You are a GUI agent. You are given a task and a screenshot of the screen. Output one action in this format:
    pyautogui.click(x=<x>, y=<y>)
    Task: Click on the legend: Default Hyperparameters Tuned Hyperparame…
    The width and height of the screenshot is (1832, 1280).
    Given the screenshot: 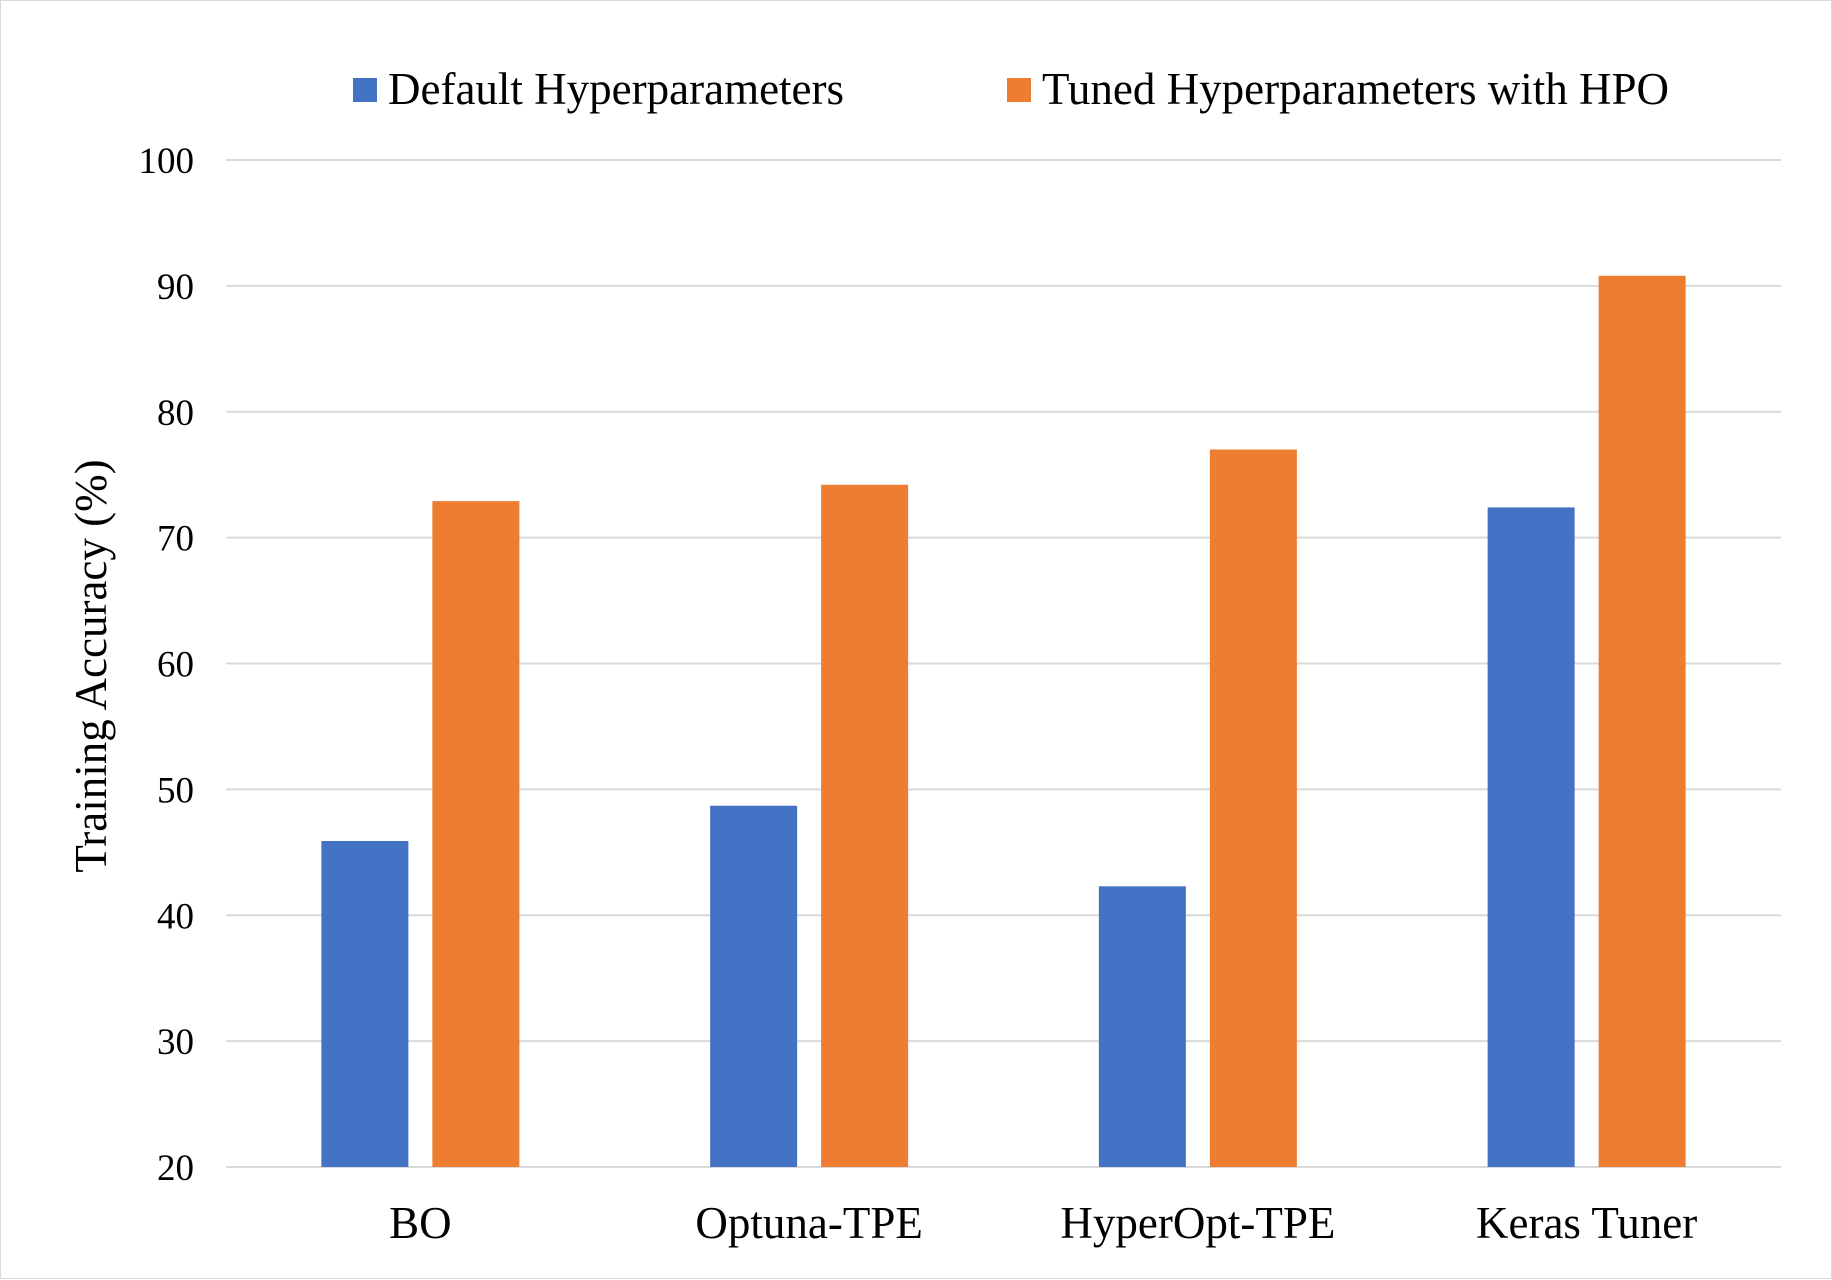 What is the action you would take?
    pyautogui.click(x=1011, y=89)
    